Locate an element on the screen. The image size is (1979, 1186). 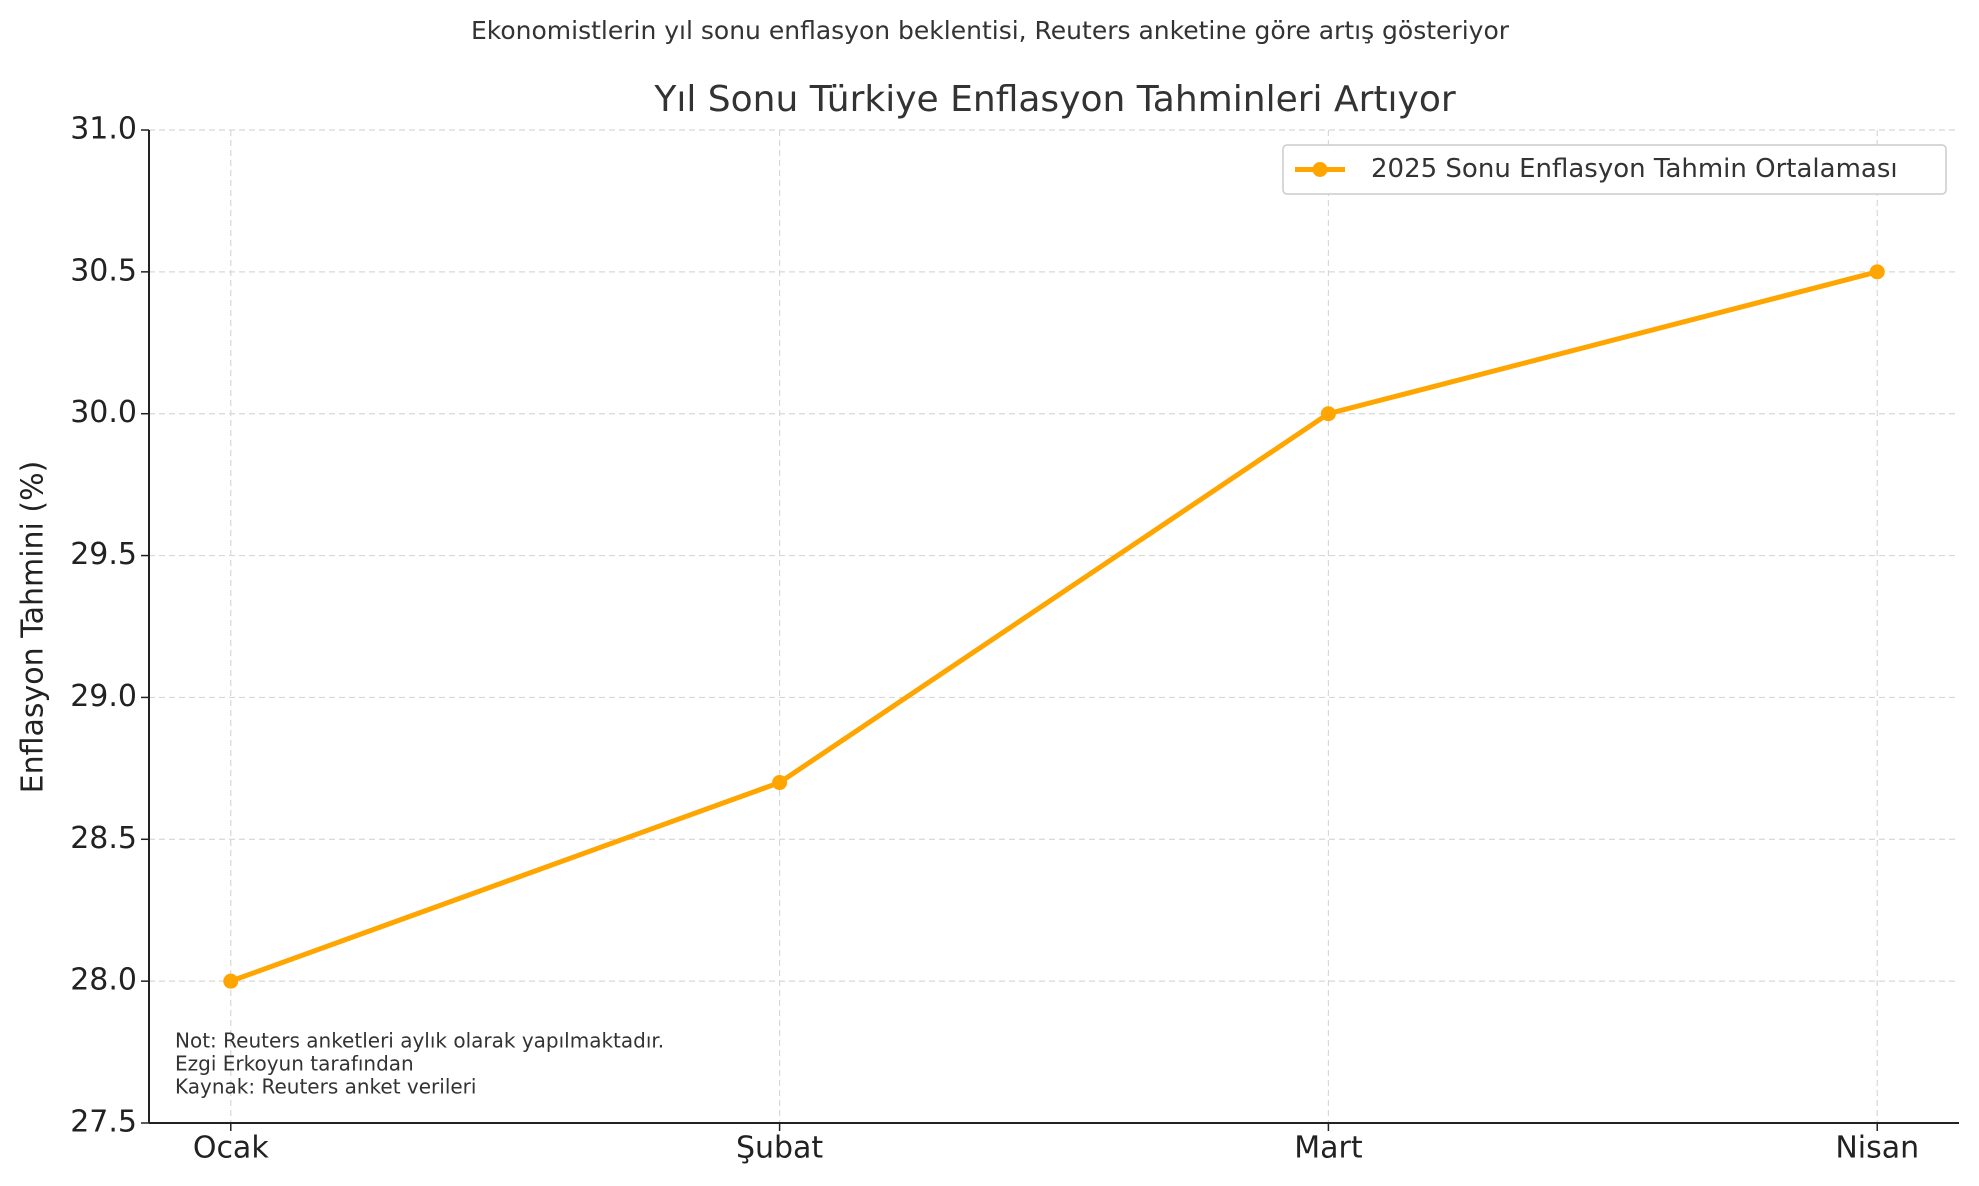
y-tick-label: 30.5 is located at coordinates (103, 270).